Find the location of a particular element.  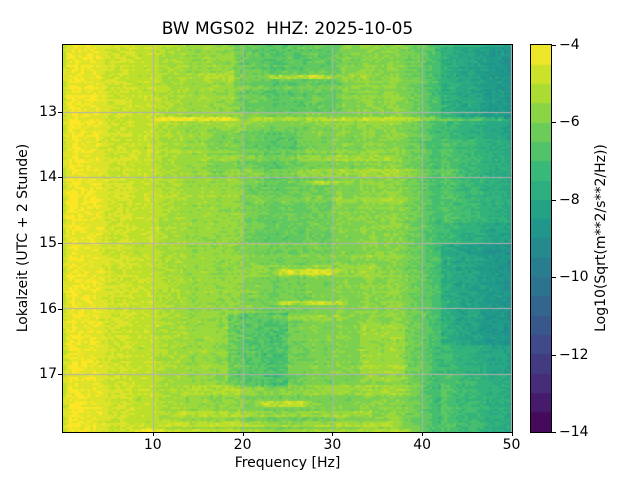

y-axis-label: Lokalzeit (UTC + 2 Stunde) is located at coordinates (23, 238).